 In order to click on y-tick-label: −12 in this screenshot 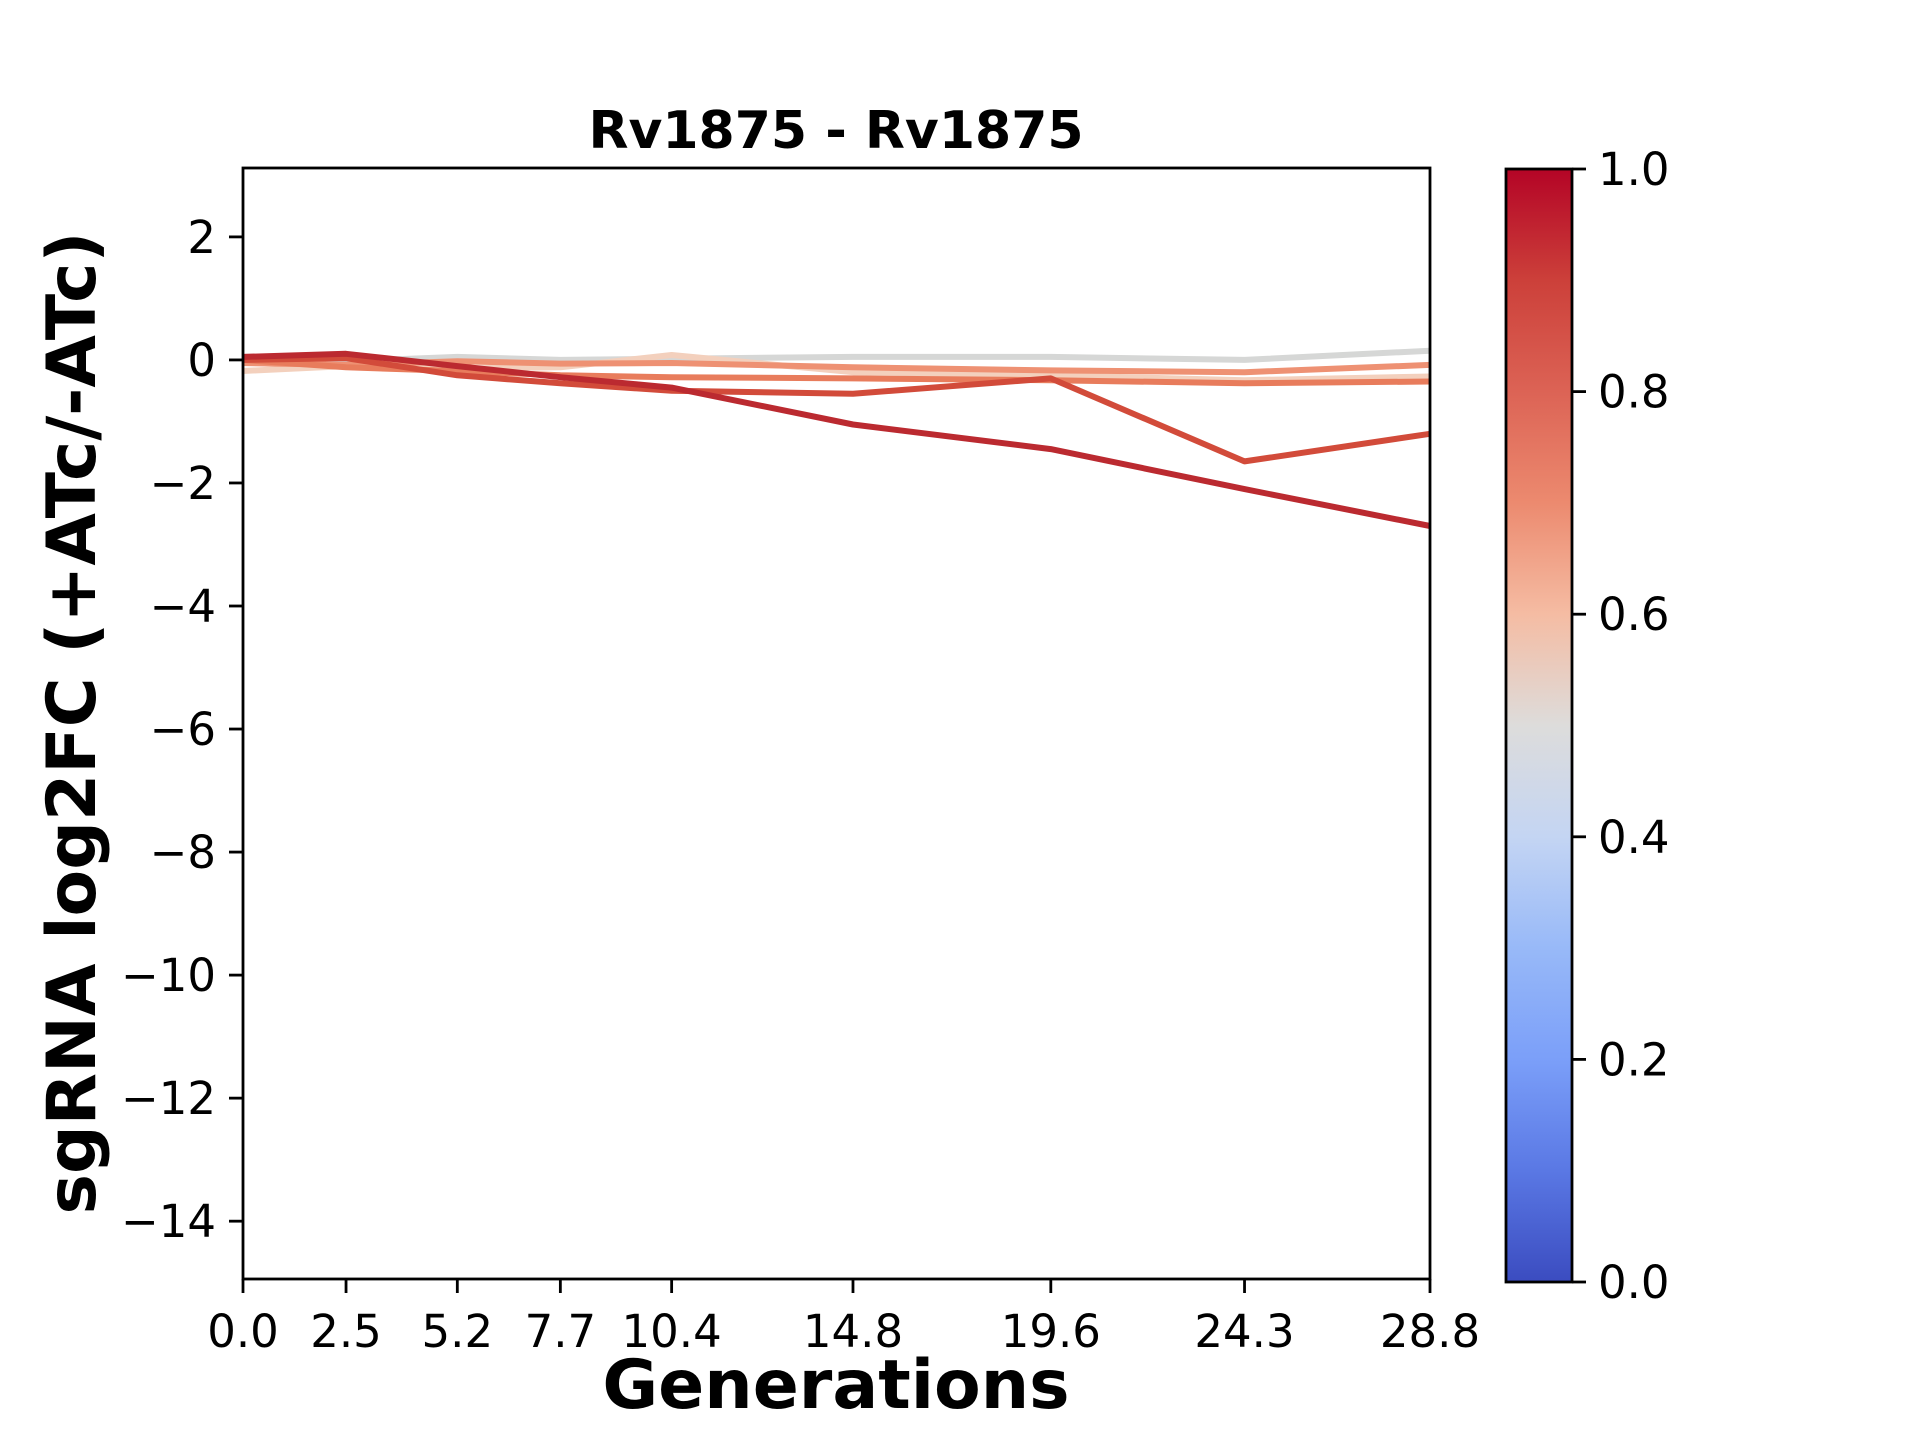, I will do `click(168, 1098)`.